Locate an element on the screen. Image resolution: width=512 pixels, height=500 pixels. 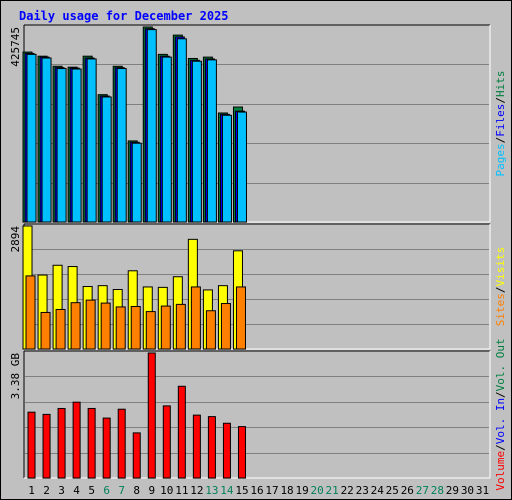
x-tick-label: 12 is located at coordinates (196, 490).